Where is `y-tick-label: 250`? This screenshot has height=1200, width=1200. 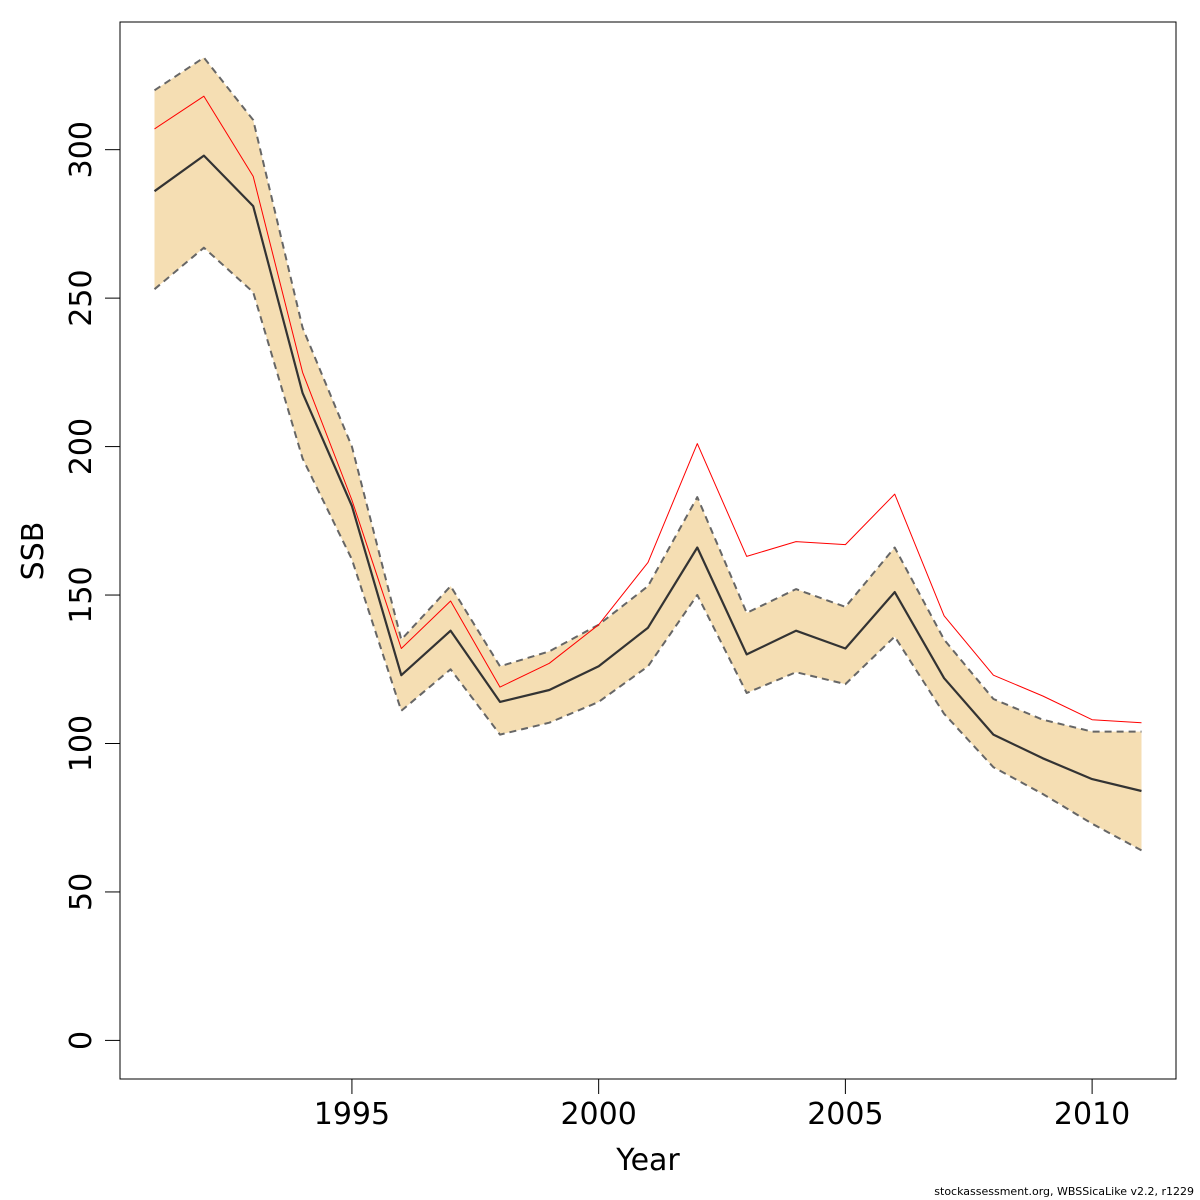 y-tick-label: 250 is located at coordinates (81, 297).